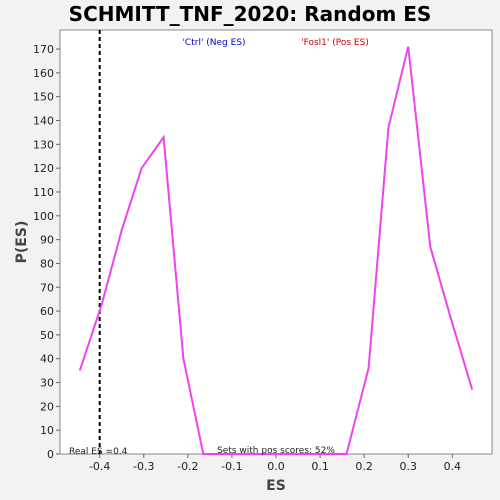 This screenshot has width=500, height=500. Describe the element at coordinates (47, 335) in the screenshot. I see `y-tick-label: 50` at that location.